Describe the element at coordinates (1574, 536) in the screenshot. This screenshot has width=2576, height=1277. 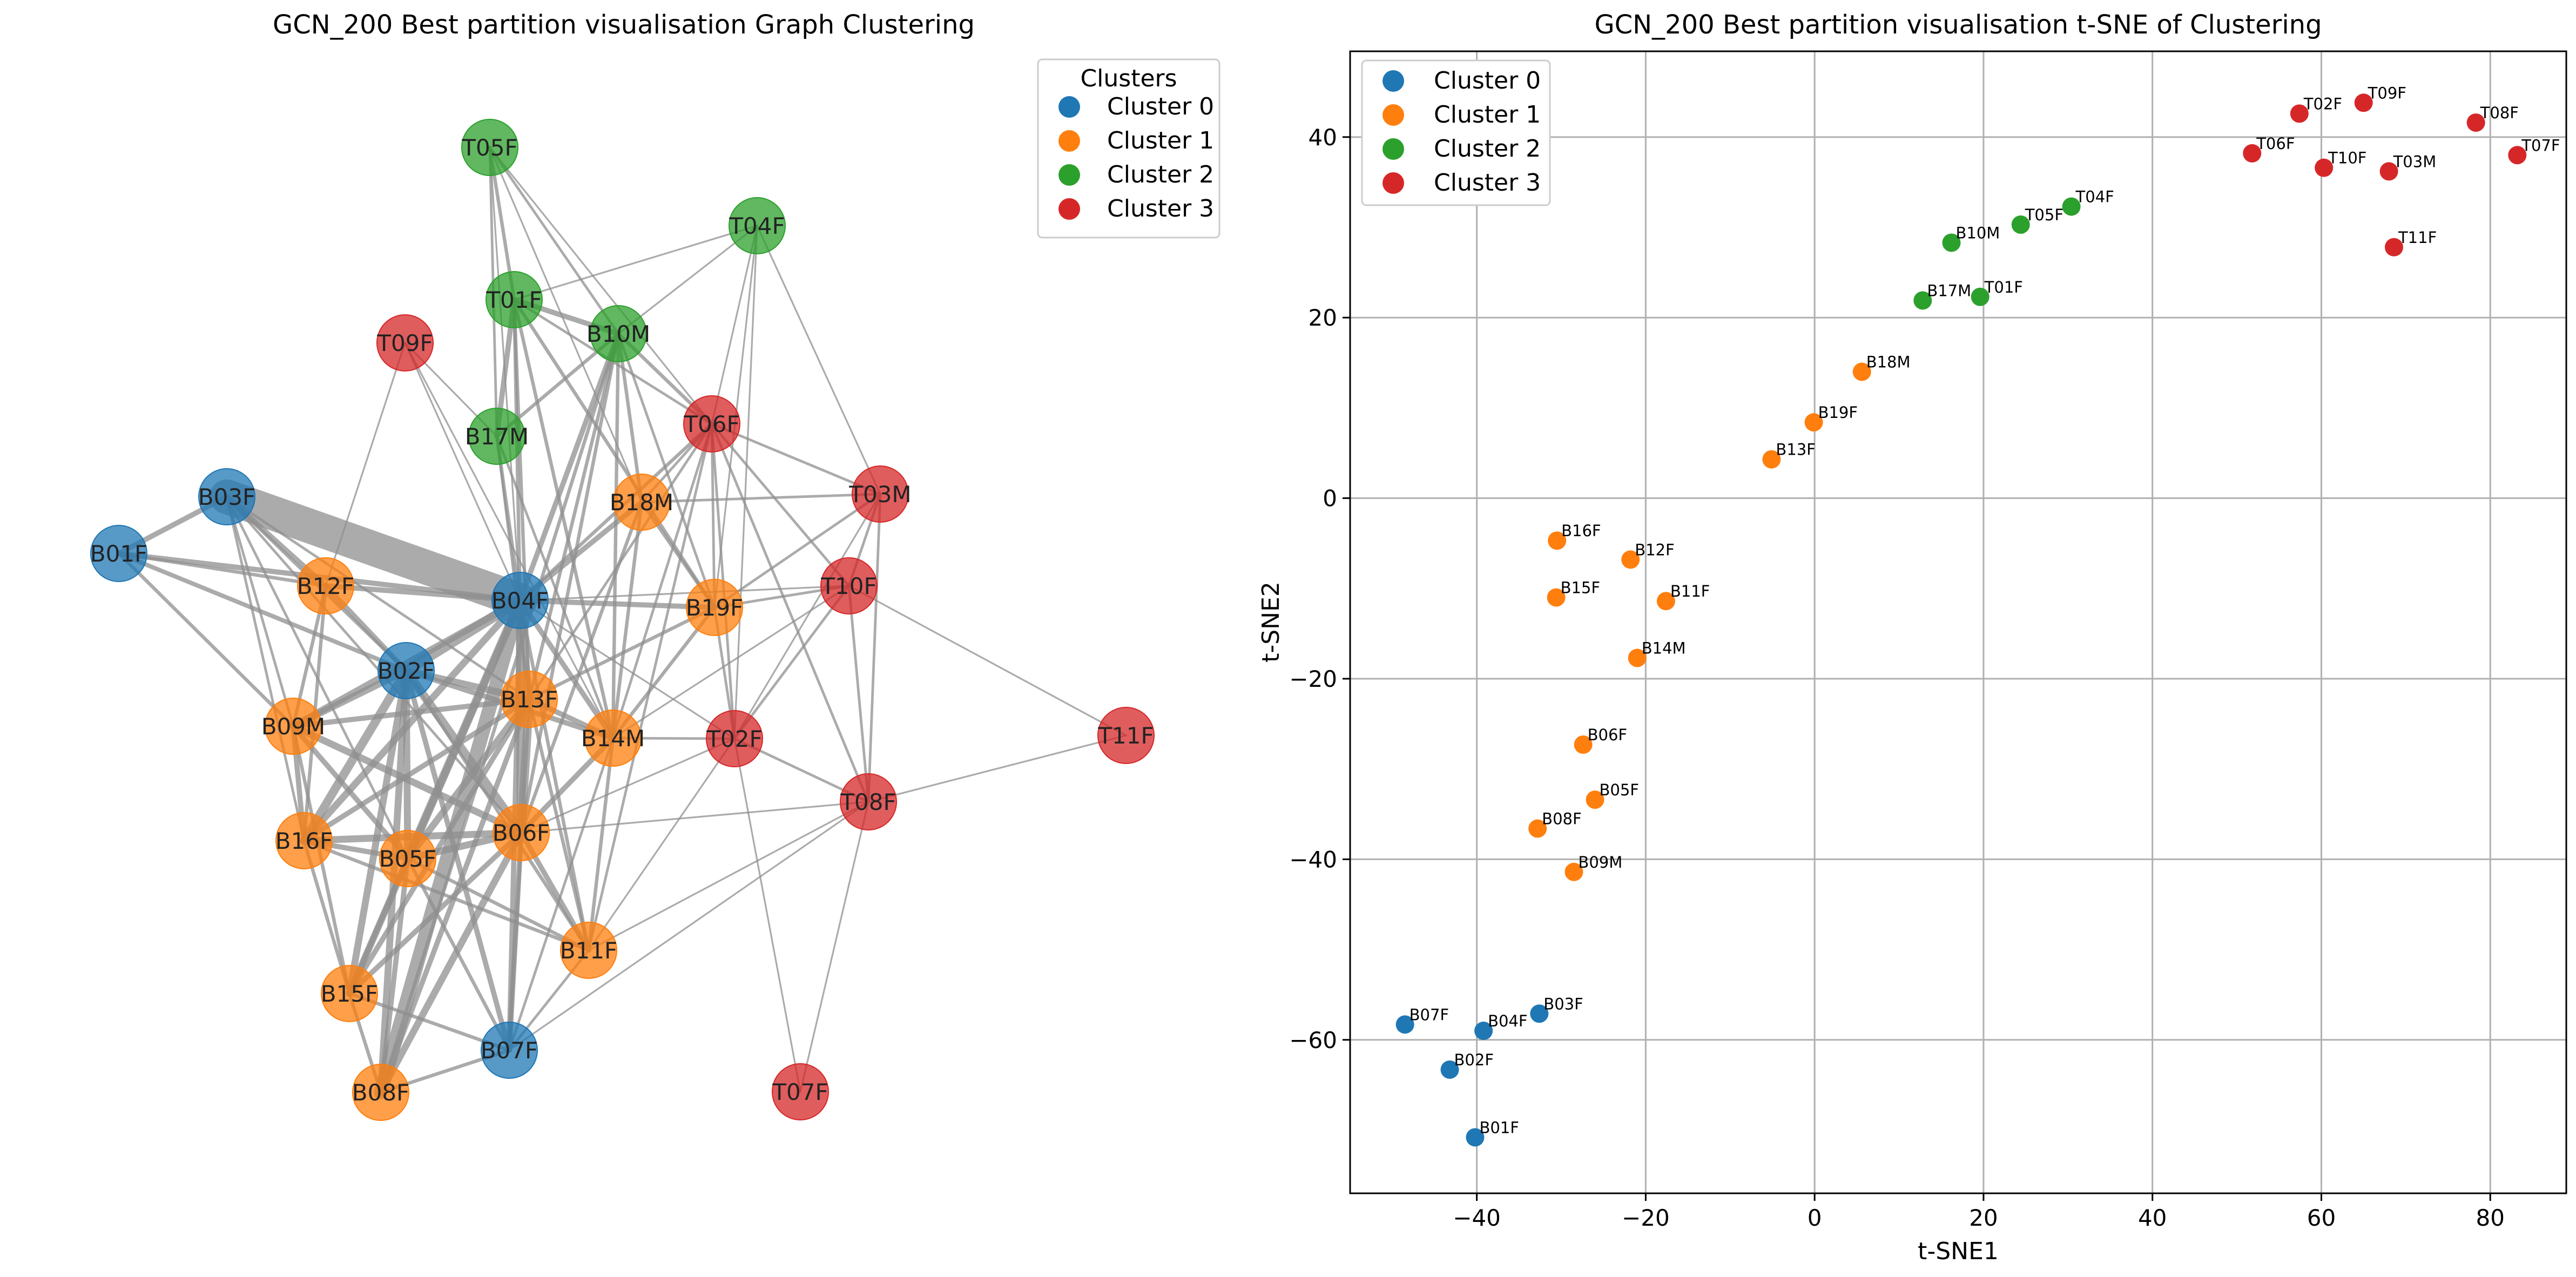
I see `tsne-point-B16F: B16F` at that location.